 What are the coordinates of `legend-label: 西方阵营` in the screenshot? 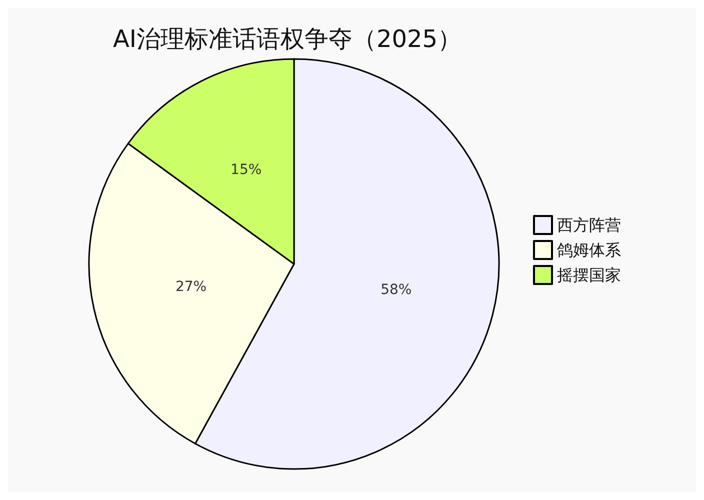 It's located at (589, 225).